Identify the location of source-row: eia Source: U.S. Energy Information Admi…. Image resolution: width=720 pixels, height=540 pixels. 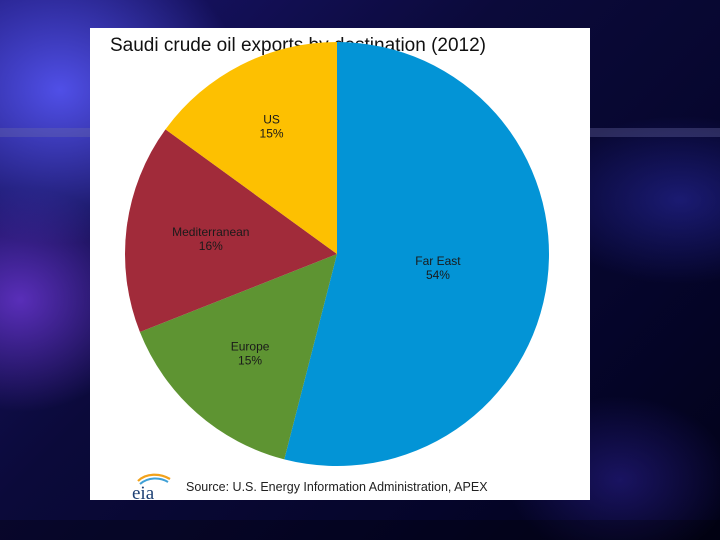
(309, 487).